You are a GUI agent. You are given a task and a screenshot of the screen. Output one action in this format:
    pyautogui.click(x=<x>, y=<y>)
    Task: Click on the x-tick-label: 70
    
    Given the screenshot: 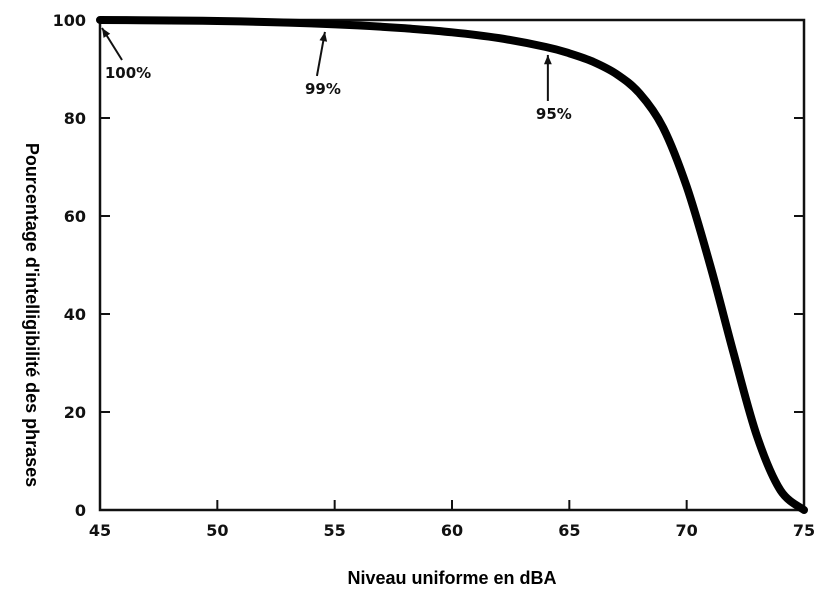 What is the action you would take?
    pyautogui.click(x=687, y=530)
    